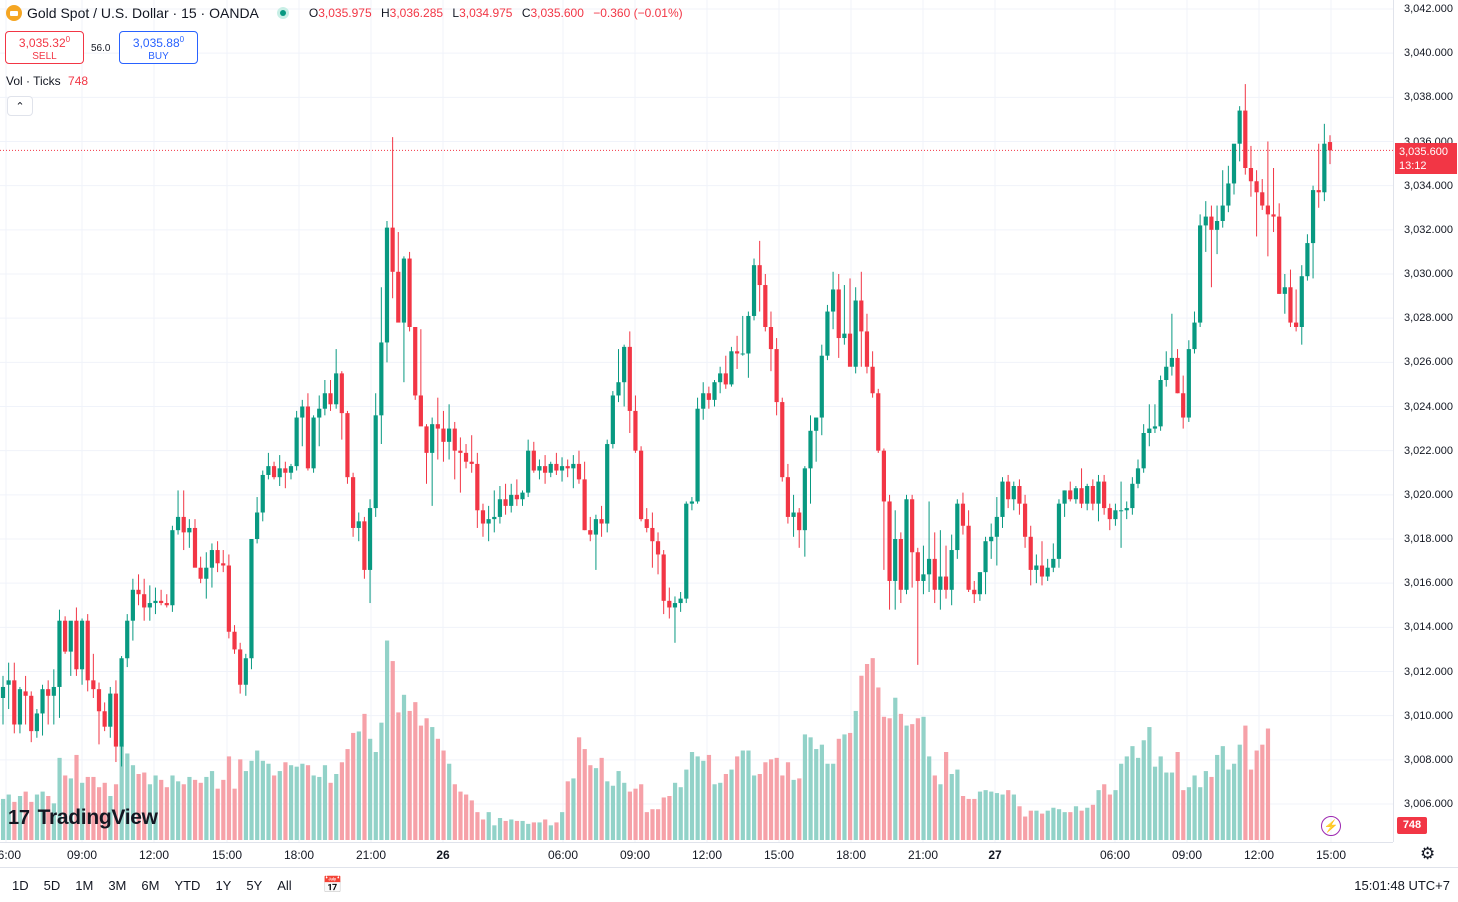 This screenshot has width=1458, height=902. Describe the element at coordinates (84, 885) in the screenshot. I see `range-1m: 1M` at that location.